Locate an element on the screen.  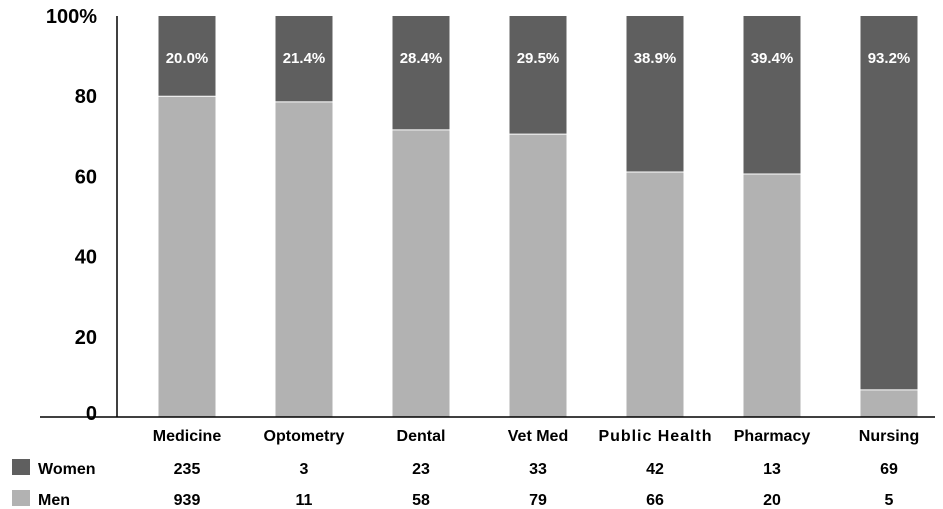
y-tick-label: 100% is located at coordinates (71, 17).